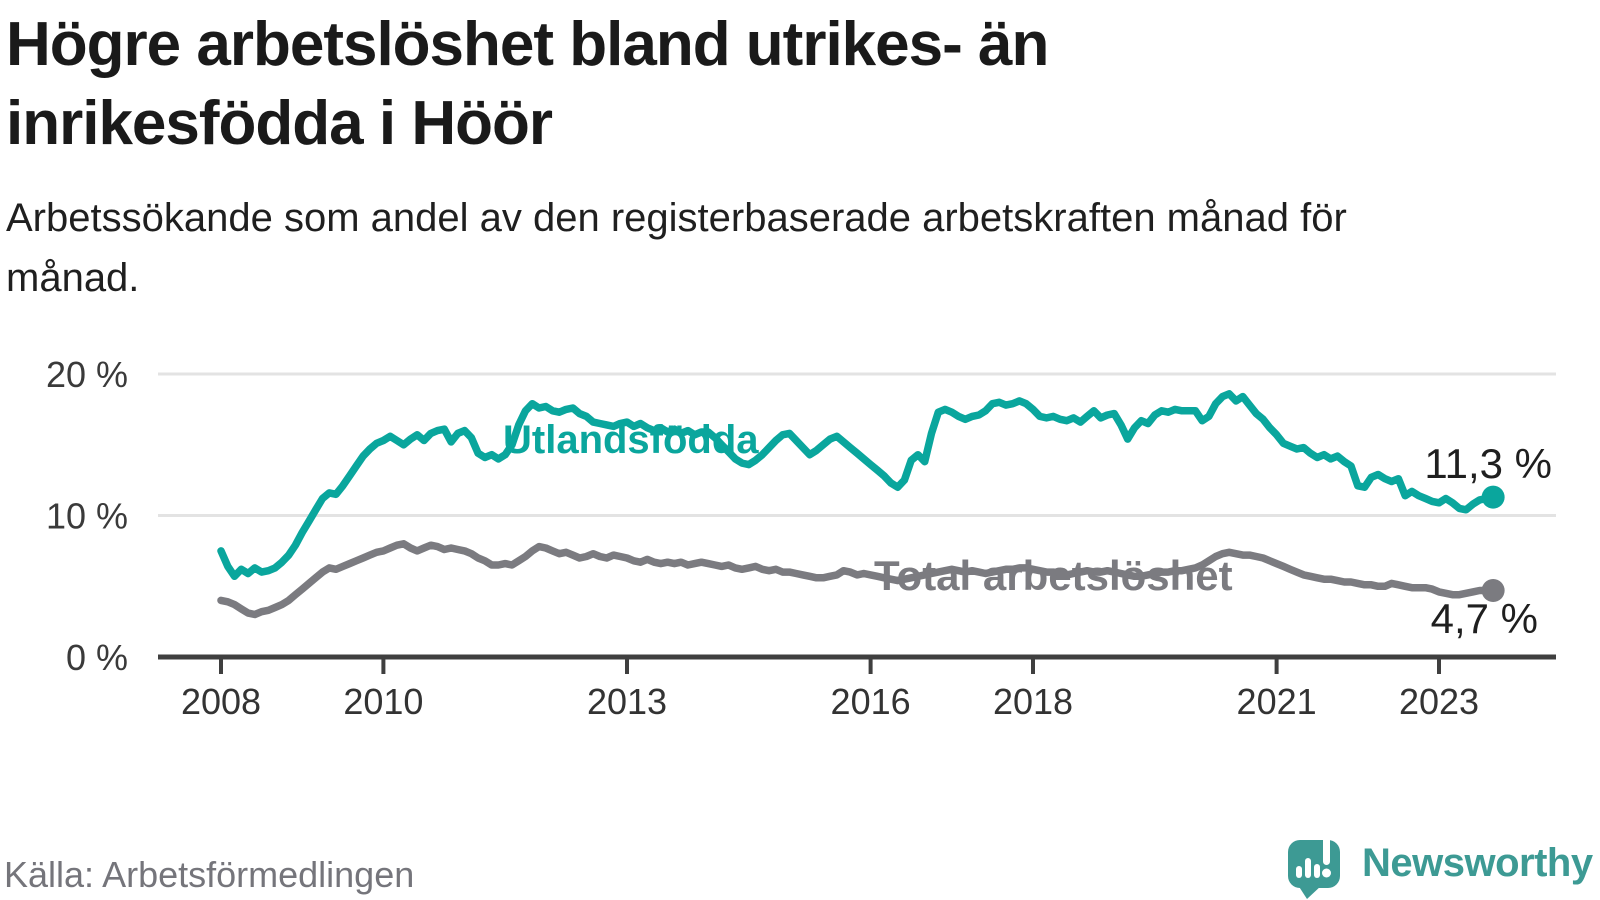  Describe the element at coordinates (383, 701) in the screenshot. I see `x-tick-label-2010: 2010` at that location.